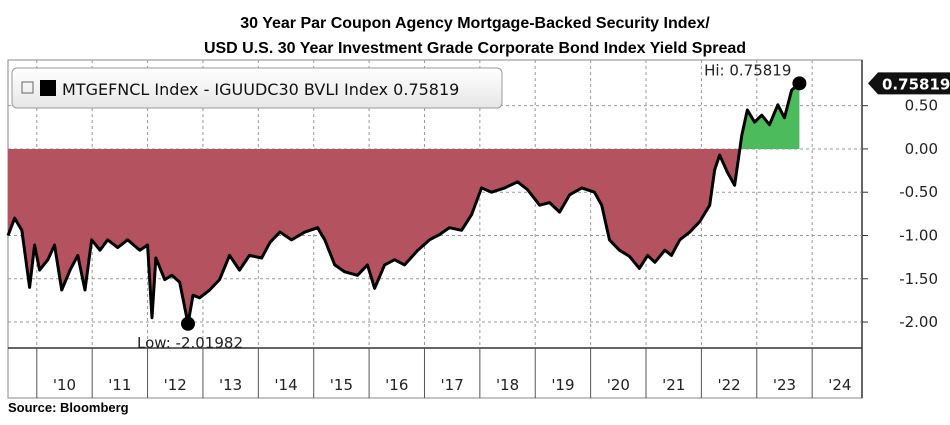 The width and height of the screenshot is (950, 425). I want to click on x-tick-label: '24, so click(839, 385).